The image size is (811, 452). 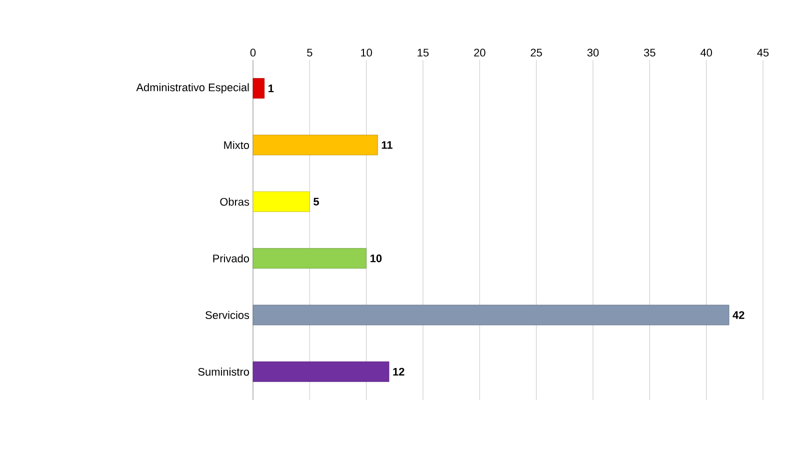 What do you see at coordinates (237, 145) in the screenshot?
I see `y-tick-label: Mixto` at bounding box center [237, 145].